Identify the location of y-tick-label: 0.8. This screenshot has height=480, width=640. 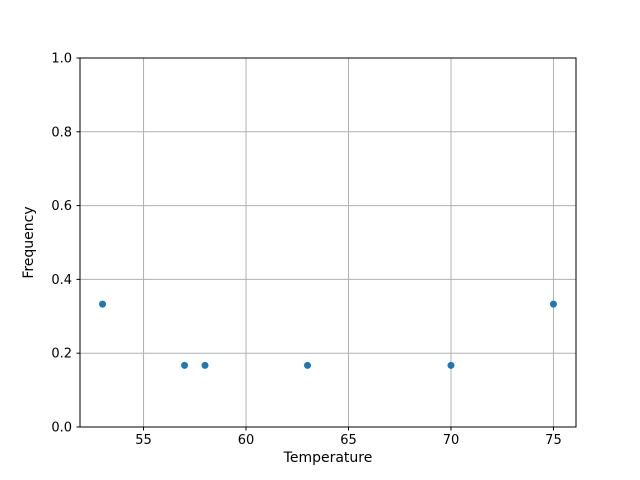
(61, 132).